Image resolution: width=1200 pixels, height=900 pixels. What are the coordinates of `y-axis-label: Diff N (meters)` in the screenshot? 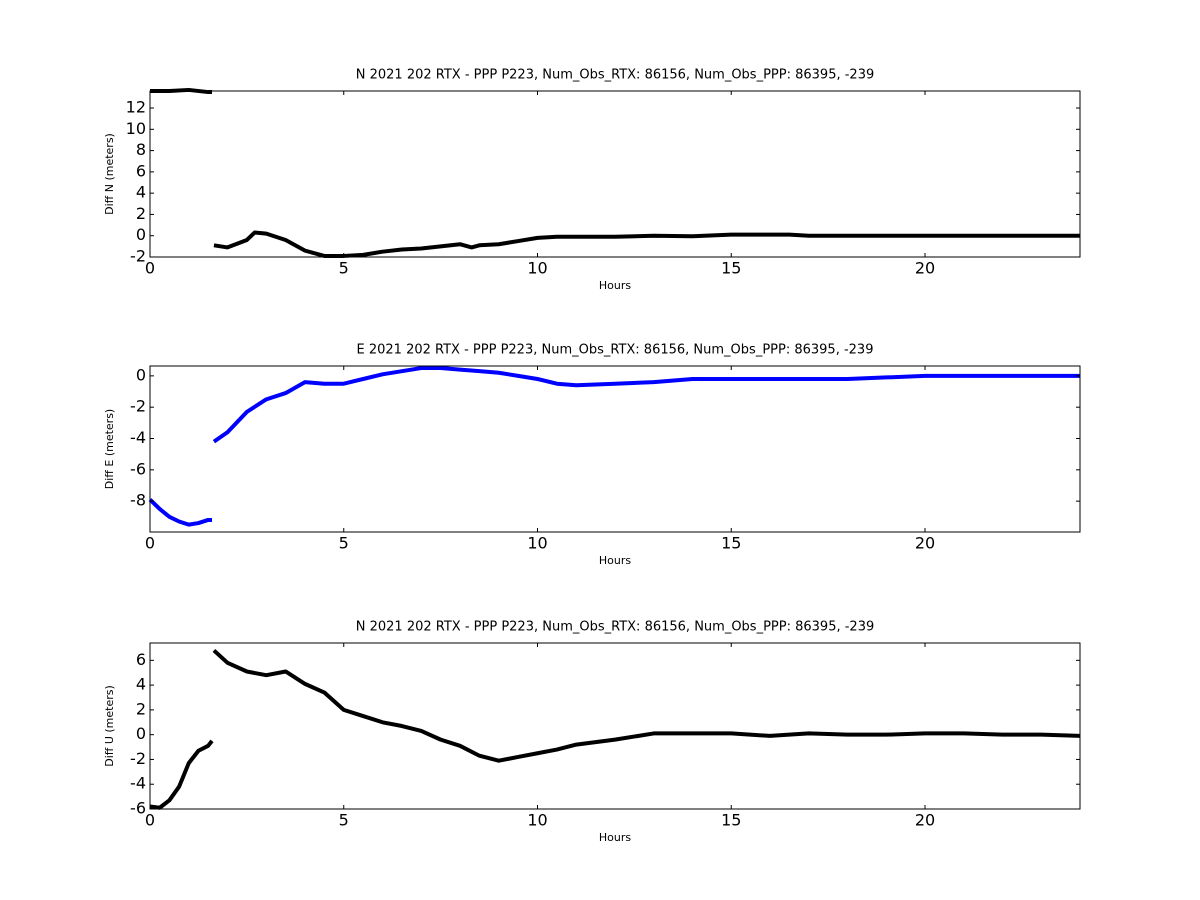 It's located at (109, 174).